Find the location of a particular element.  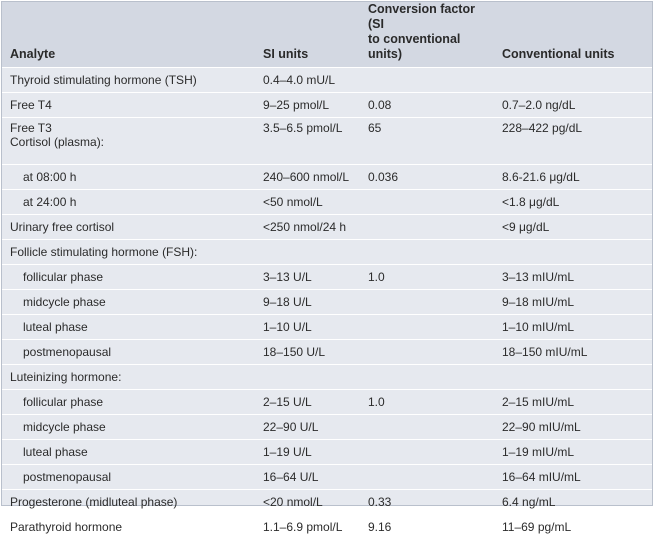

conventional-cell: 3–13 mIU/mL is located at coordinates (573, 277).